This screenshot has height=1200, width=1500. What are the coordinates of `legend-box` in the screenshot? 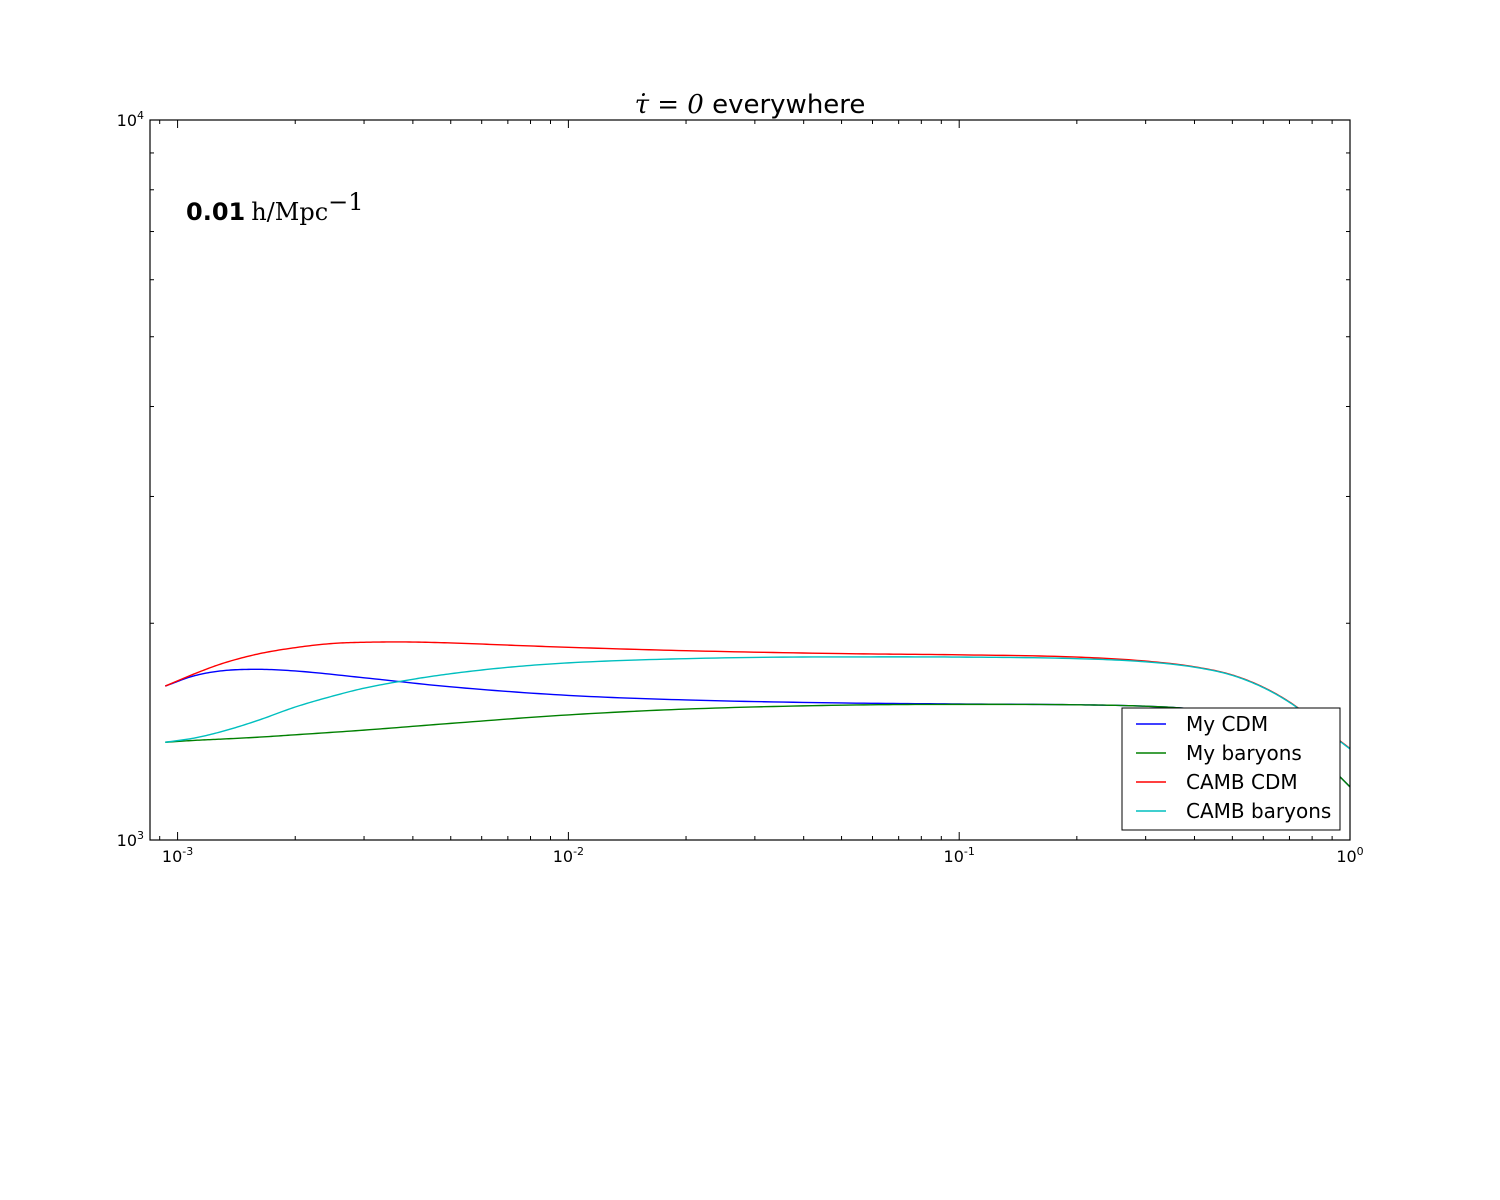 It's located at (1231, 769).